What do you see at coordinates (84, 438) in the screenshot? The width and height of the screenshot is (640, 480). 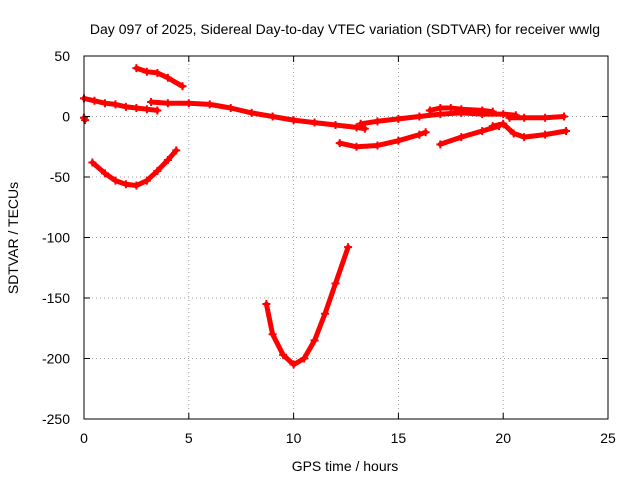 I see `x-tick-label: 0` at bounding box center [84, 438].